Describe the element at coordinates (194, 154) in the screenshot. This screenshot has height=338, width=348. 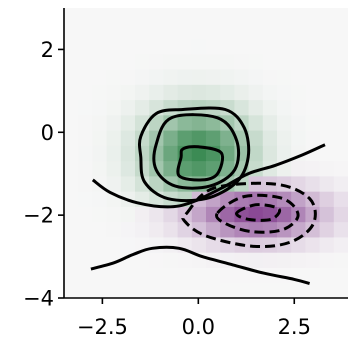
I see `positive-contour-line` at that location.